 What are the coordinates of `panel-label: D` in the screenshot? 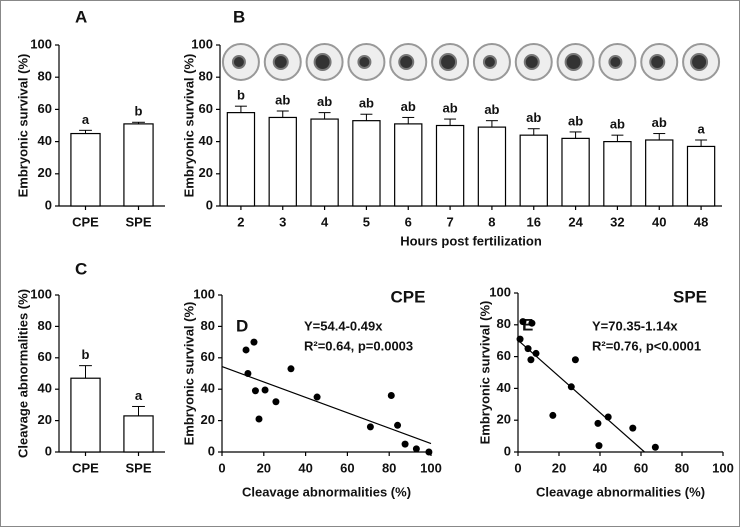 It's located at (242, 325).